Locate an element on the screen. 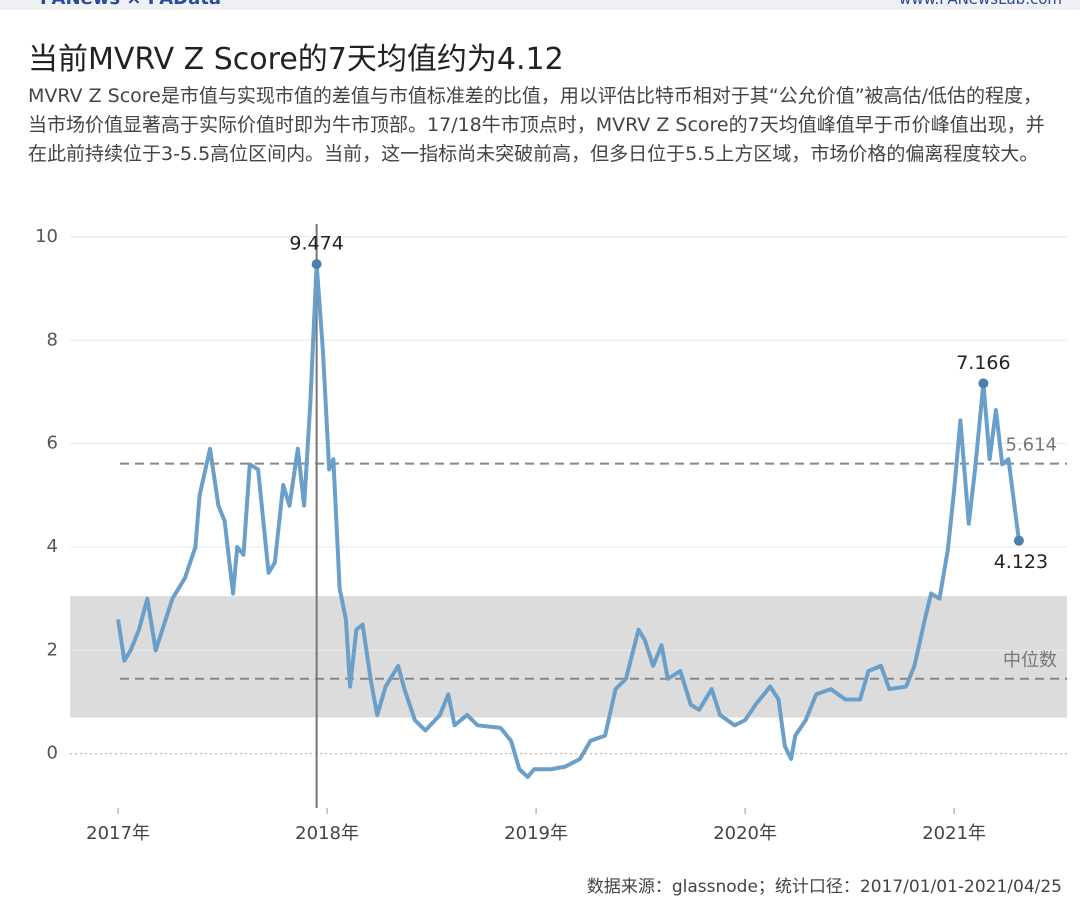  chart-title: 当前MVRV Z Score的7天均值约为4.12 is located at coordinates (296, 59).